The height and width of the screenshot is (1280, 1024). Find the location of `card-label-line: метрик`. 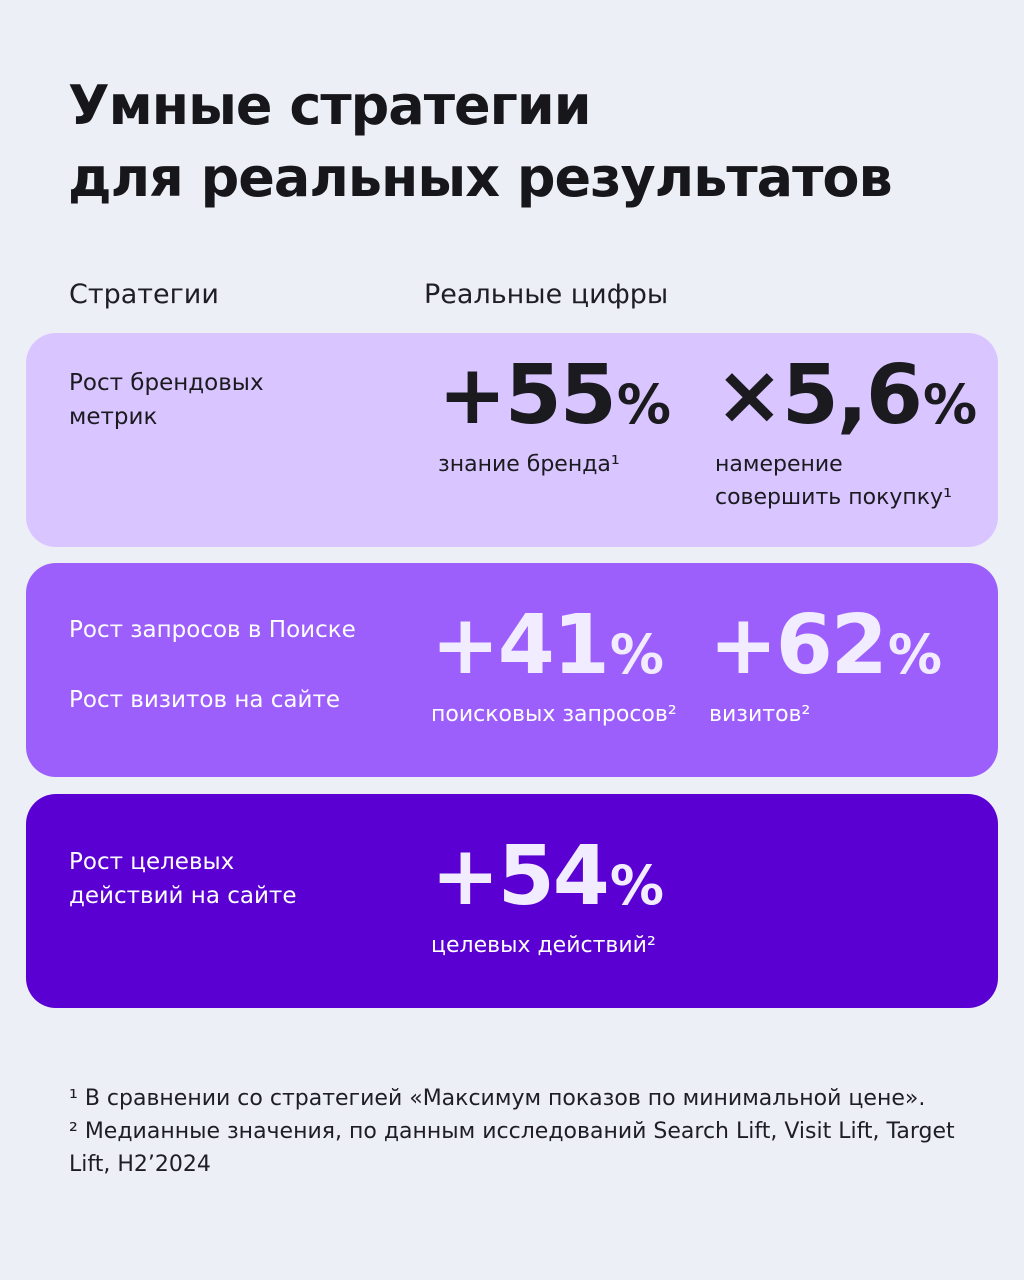

card-label-line: метрик is located at coordinates (113, 417).